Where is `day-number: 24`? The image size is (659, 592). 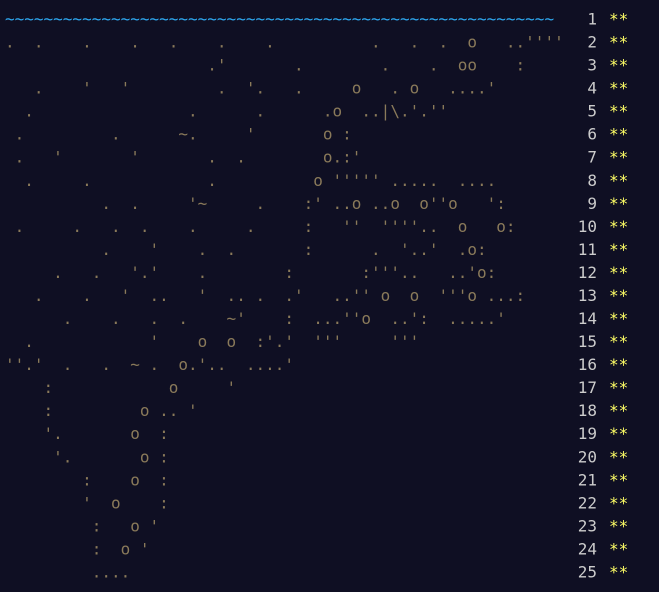 day-number: 24 is located at coordinates (587, 548).